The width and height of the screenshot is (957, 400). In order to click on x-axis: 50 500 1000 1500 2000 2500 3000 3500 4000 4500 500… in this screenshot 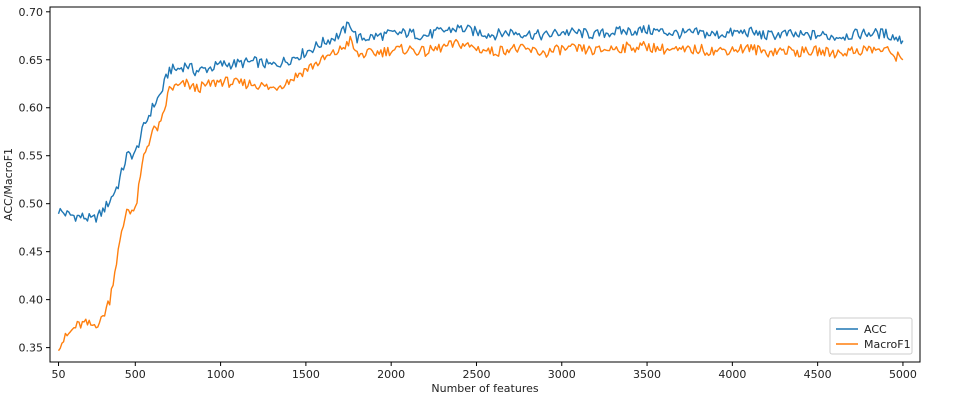, I will do `click(484, 371)`.